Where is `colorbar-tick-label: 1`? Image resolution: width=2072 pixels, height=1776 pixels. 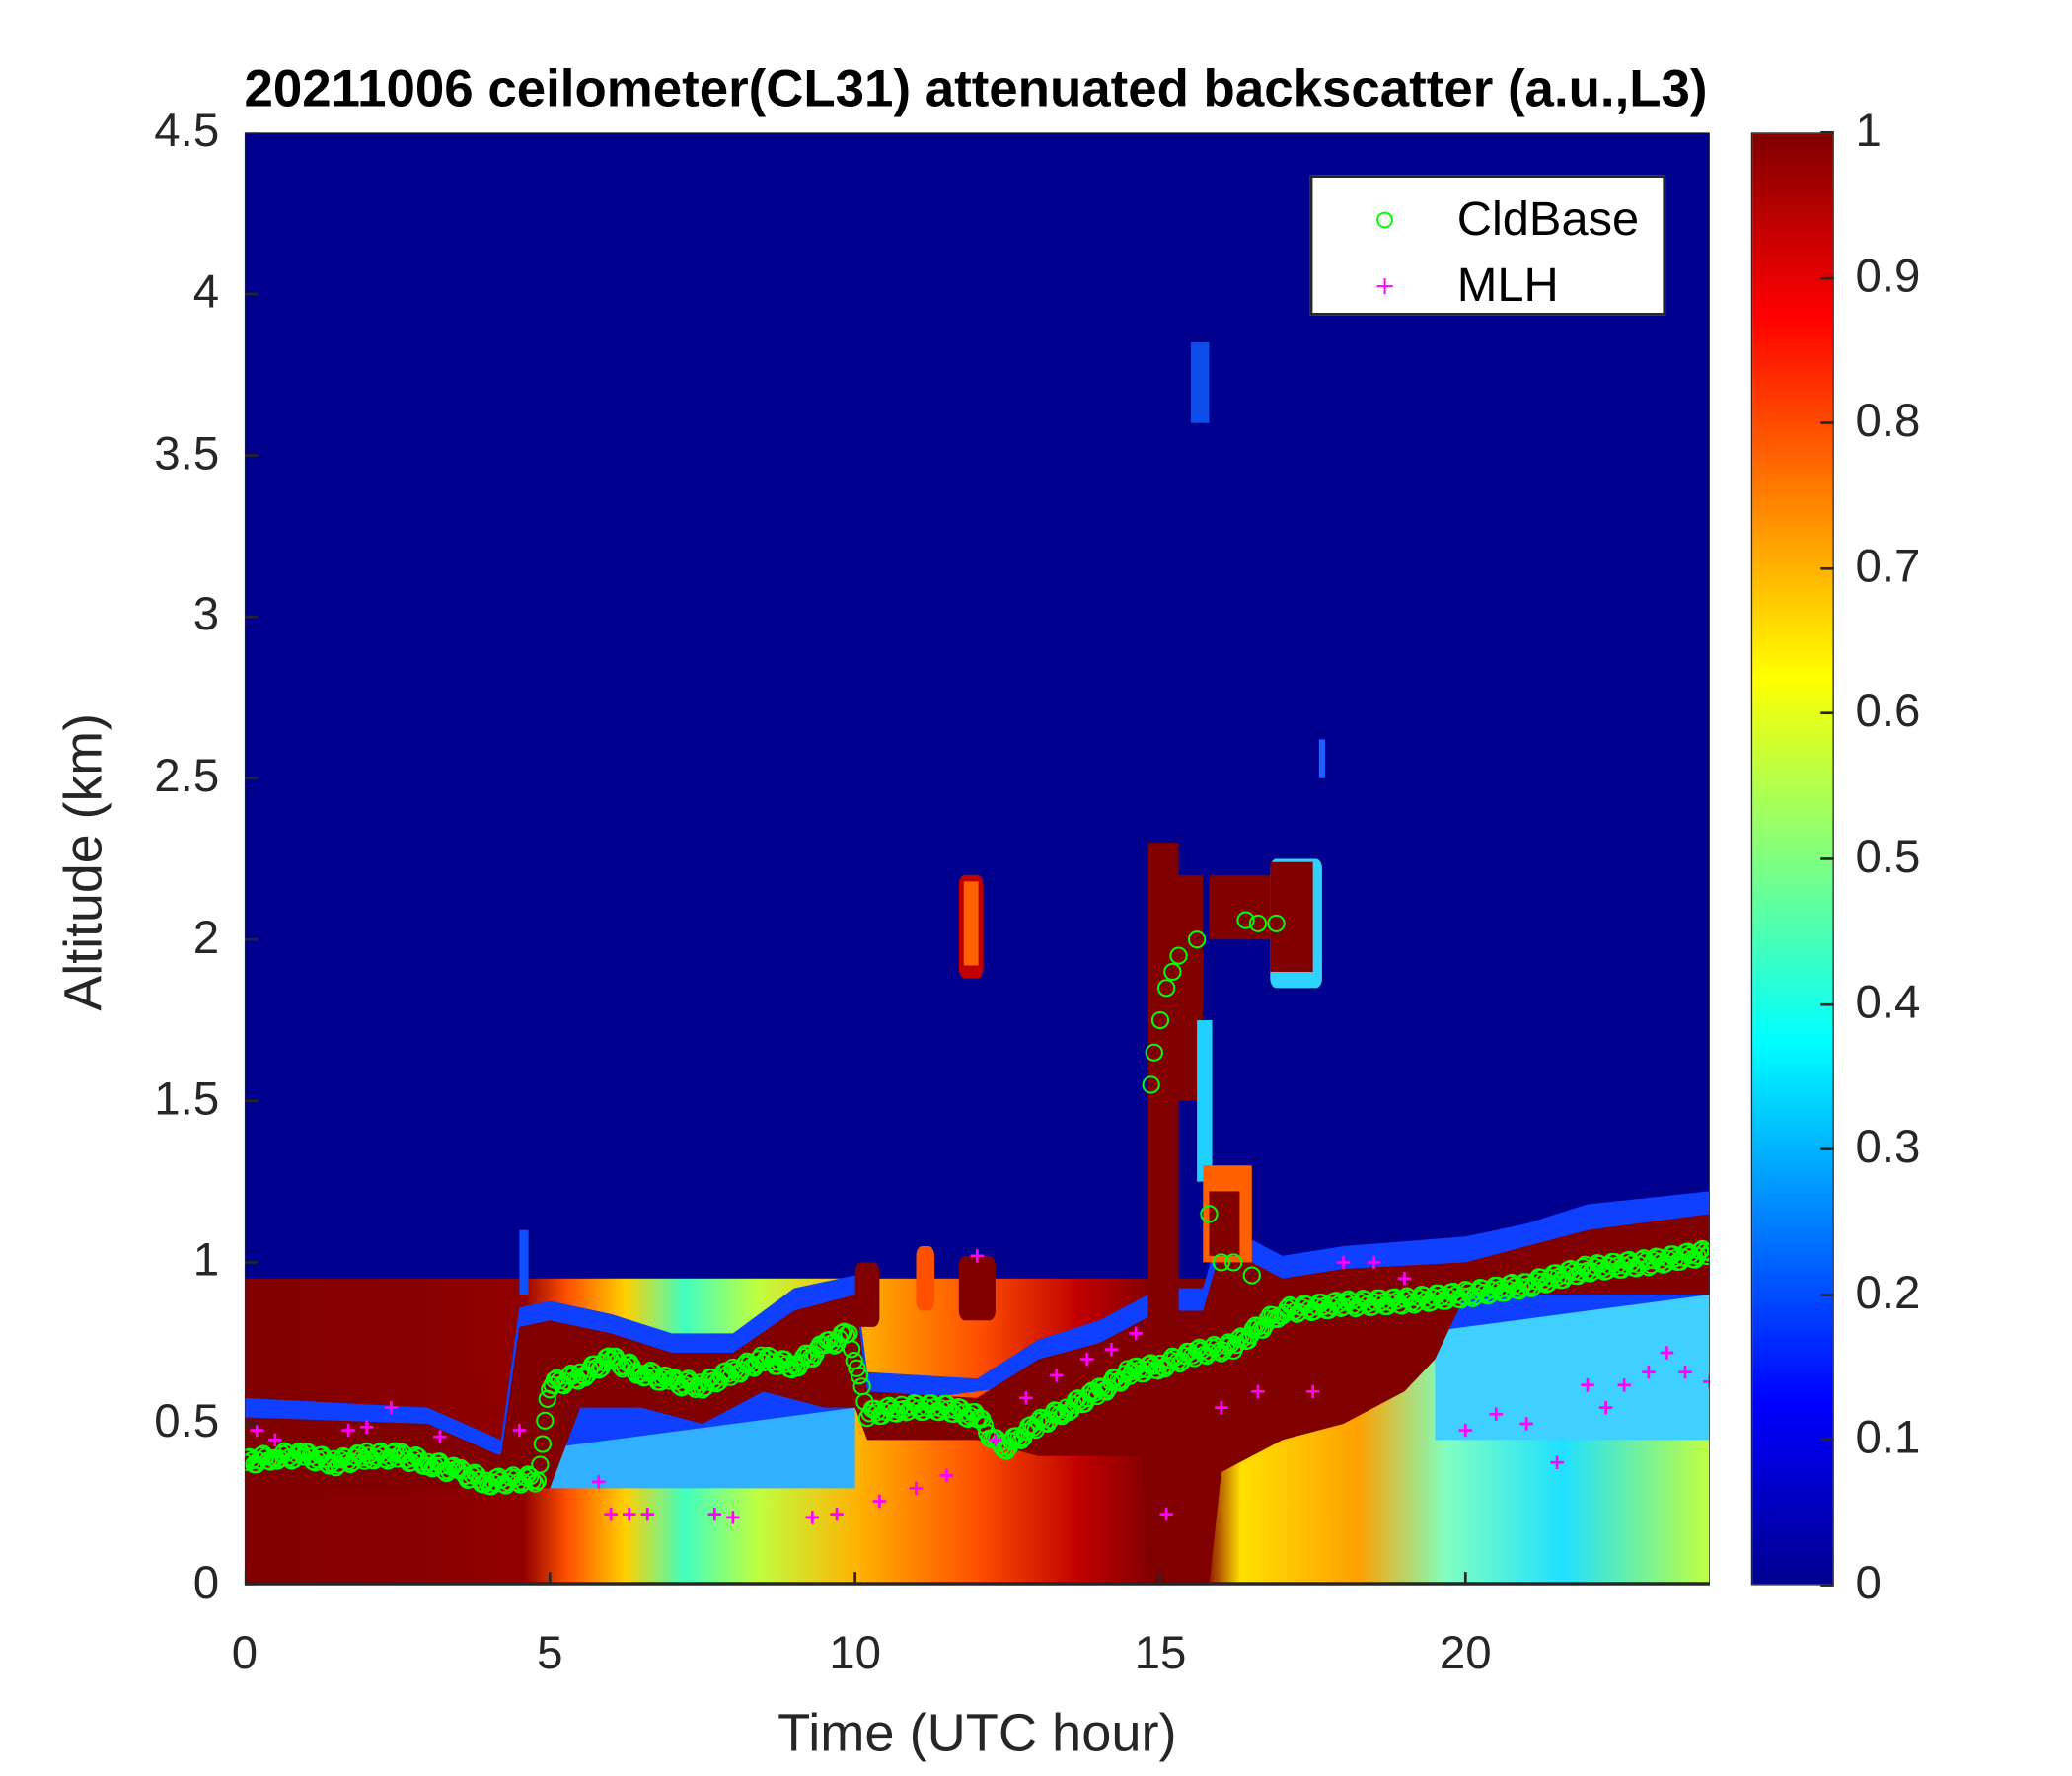
colorbar-tick-label: 1 is located at coordinates (1869, 131).